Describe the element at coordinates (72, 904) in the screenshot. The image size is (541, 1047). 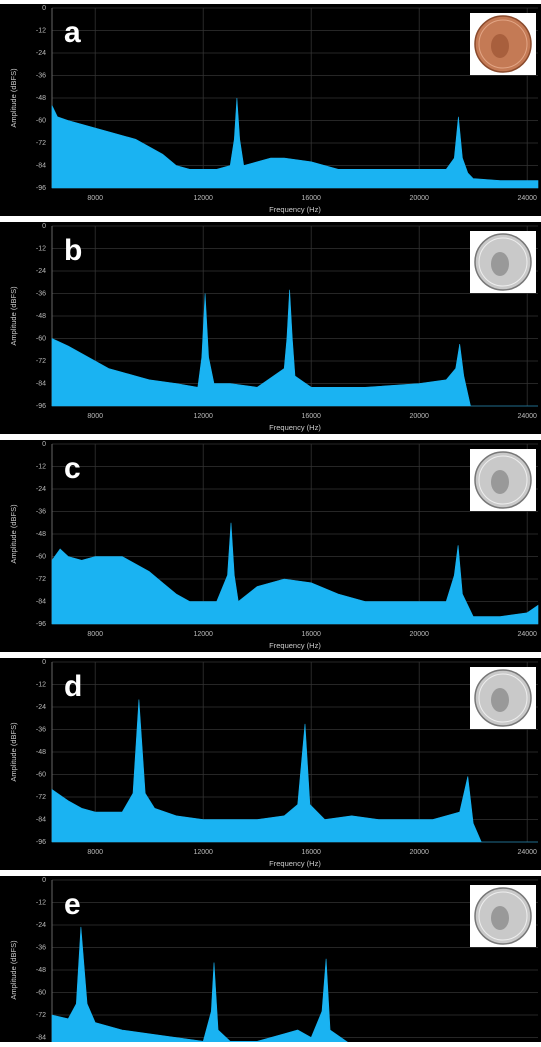
I see `panel-label: e` at that location.